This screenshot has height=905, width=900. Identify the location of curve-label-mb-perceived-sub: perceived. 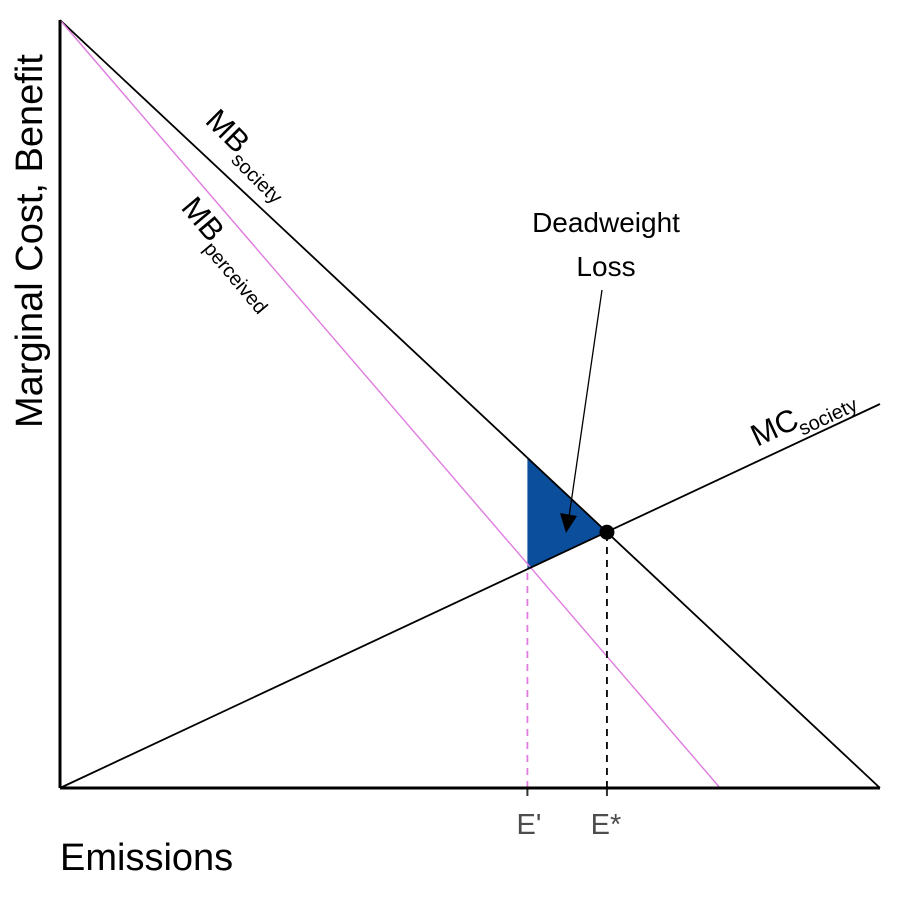
(235, 278).